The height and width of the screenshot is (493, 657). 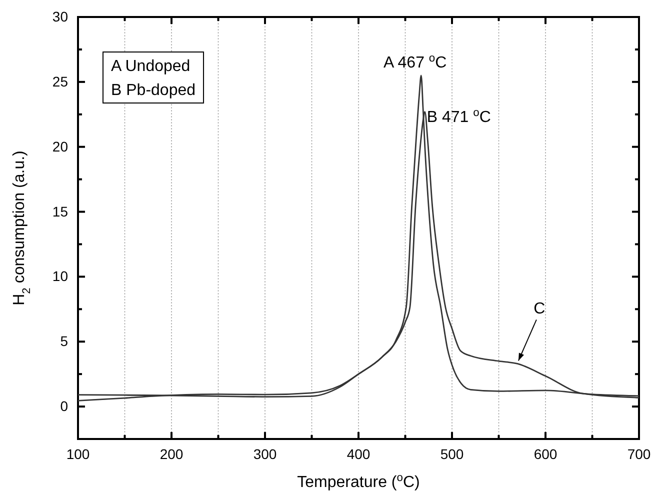 I want to click on y-tick-label: 25, so click(x=60, y=81).